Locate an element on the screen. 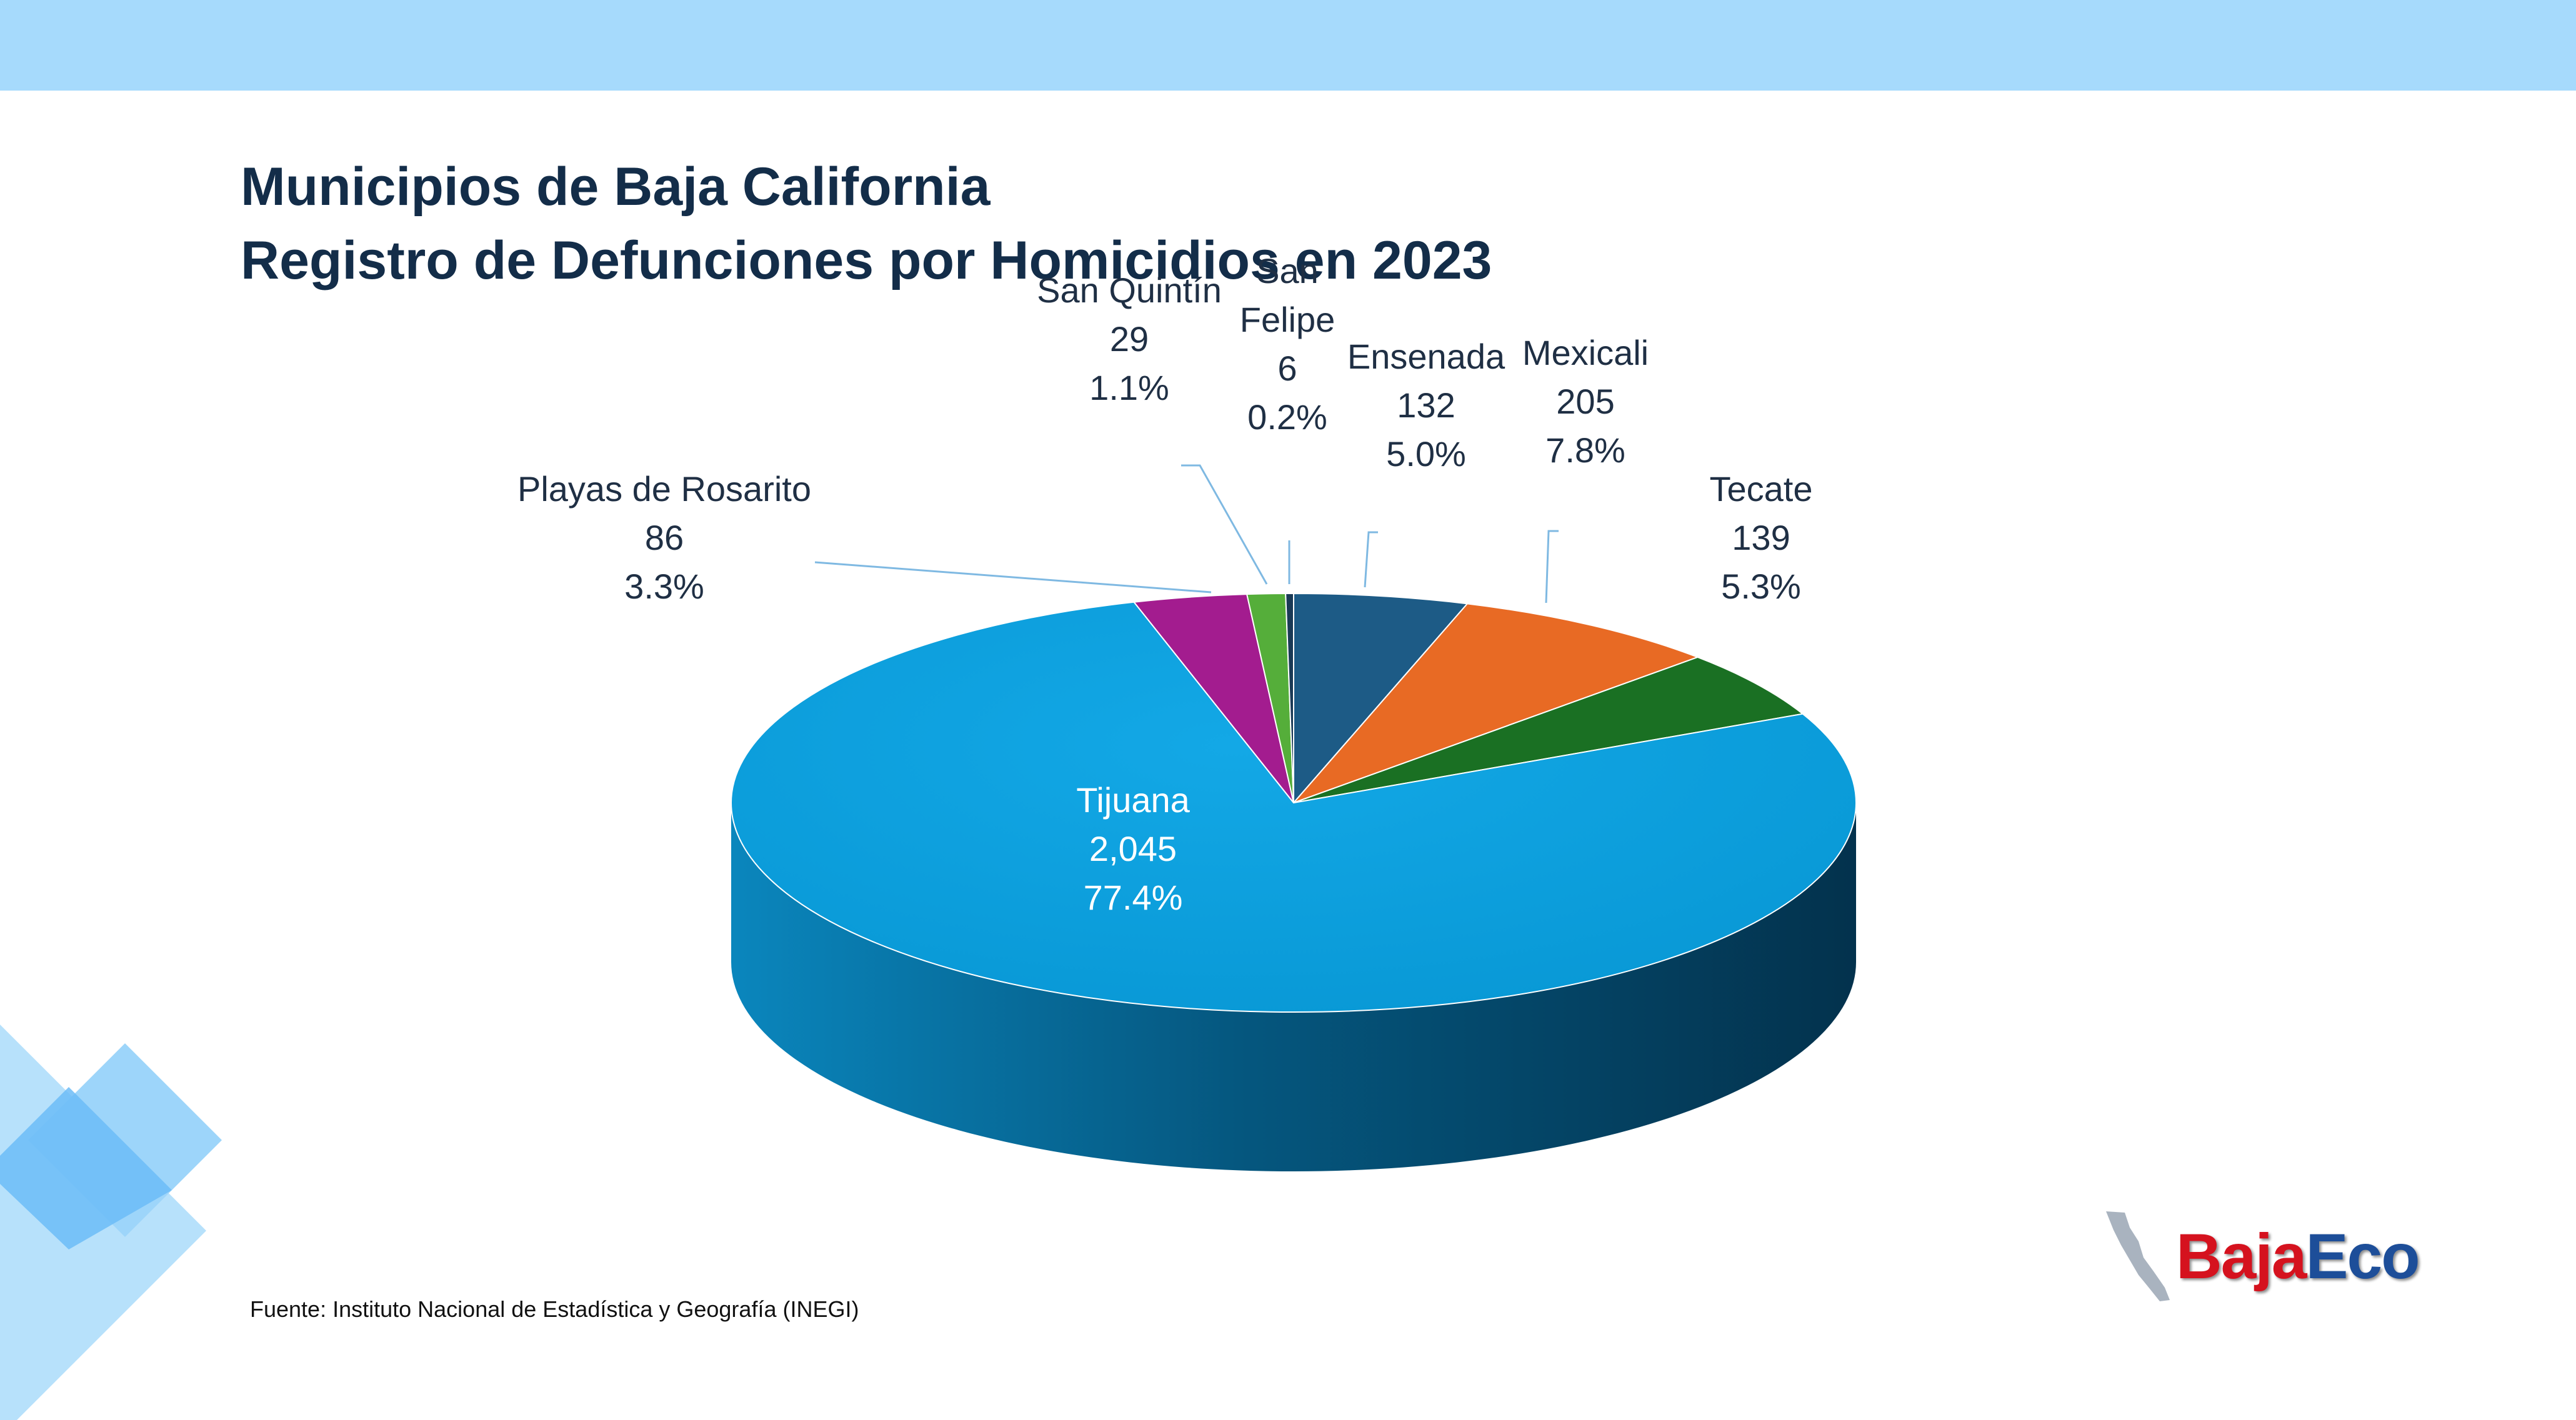 The height and width of the screenshot is (1420, 2576). pie-slice-tecate is located at coordinates (1549, 729).